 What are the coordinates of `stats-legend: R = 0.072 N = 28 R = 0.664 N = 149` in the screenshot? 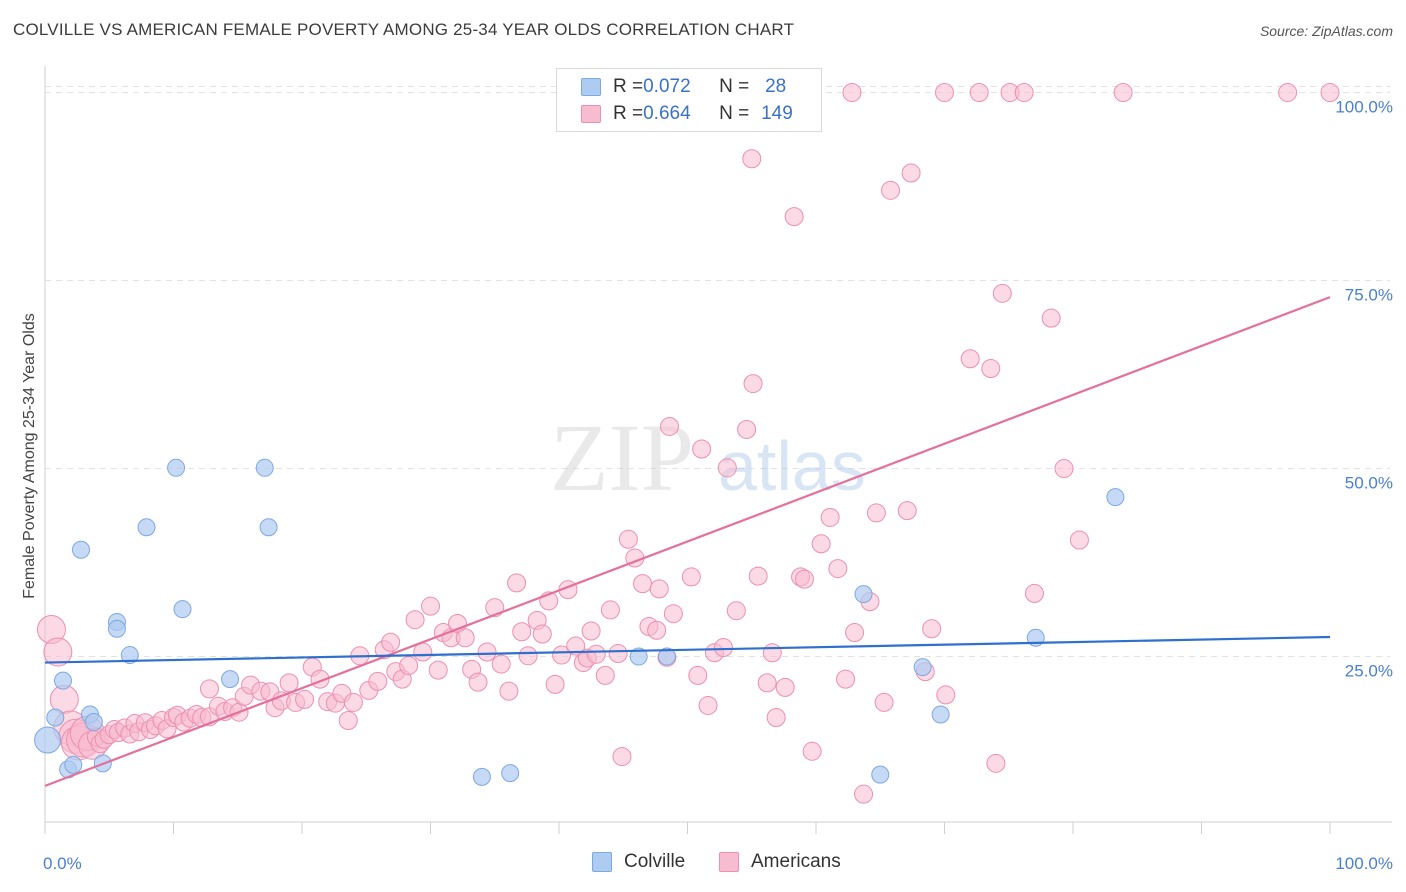 It's located at (689, 100).